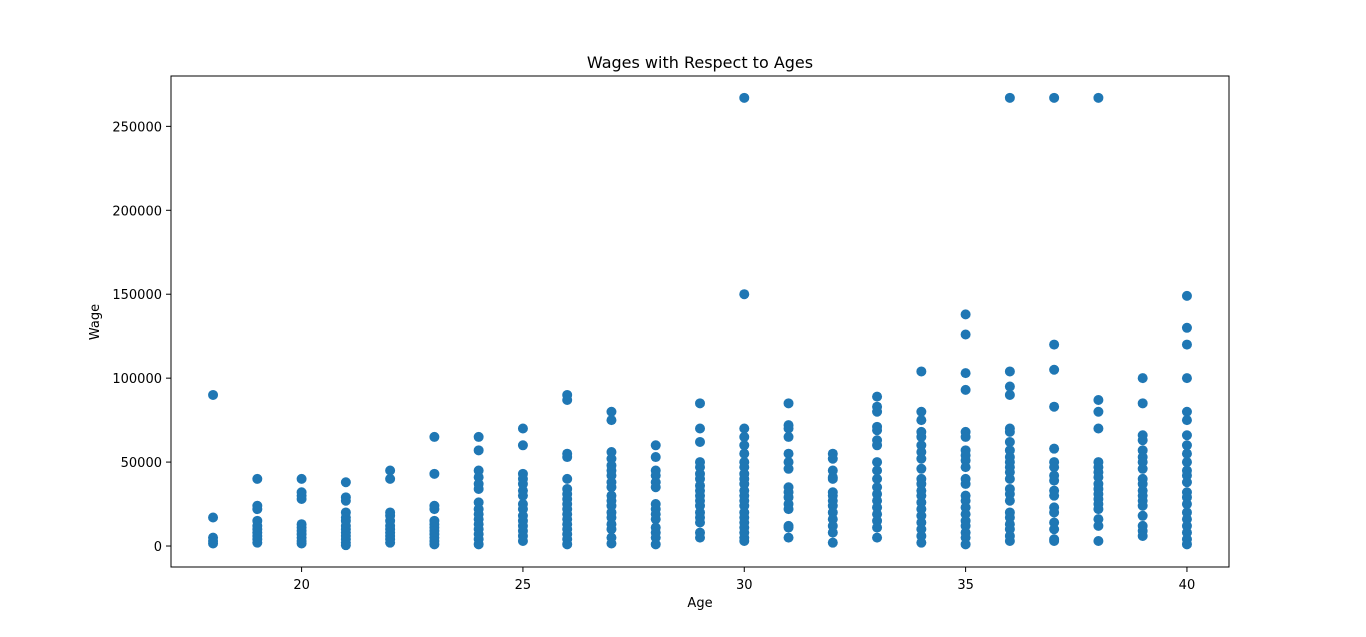  I want to click on y-tick-label: 100000, so click(137, 379).